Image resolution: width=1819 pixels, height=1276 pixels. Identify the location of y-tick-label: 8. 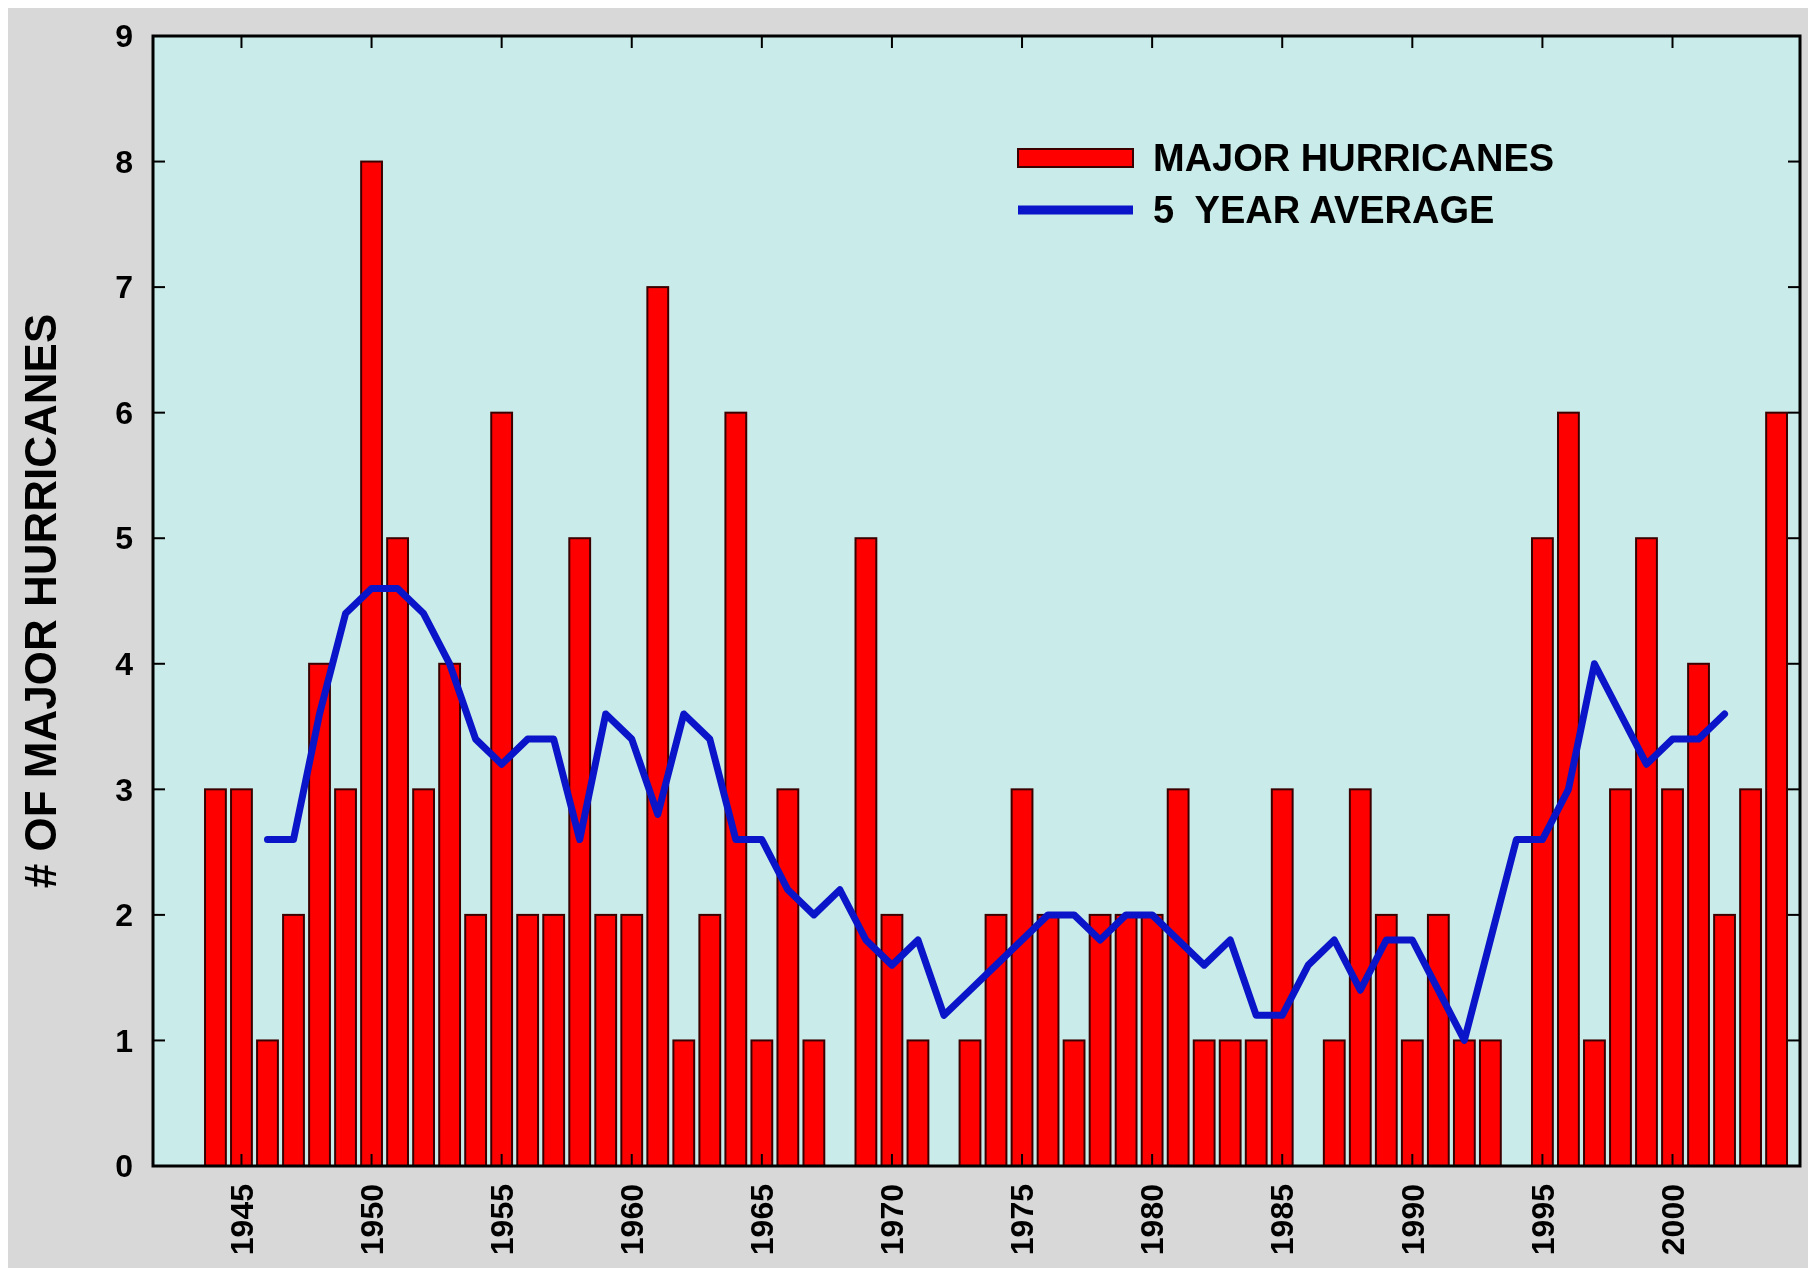
(124, 161).